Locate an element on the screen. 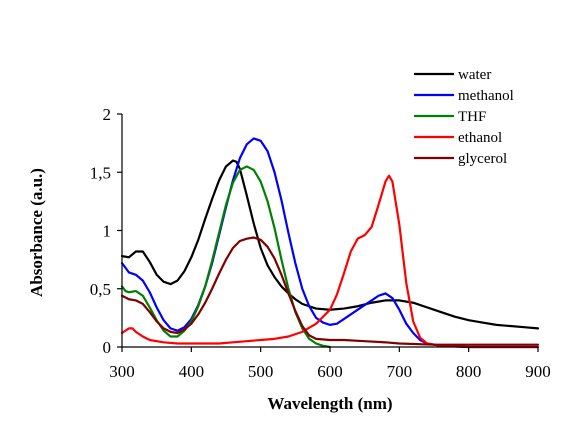 The height and width of the screenshot is (431, 574). legend-label-glycerol: glycerol is located at coordinates (482, 159).